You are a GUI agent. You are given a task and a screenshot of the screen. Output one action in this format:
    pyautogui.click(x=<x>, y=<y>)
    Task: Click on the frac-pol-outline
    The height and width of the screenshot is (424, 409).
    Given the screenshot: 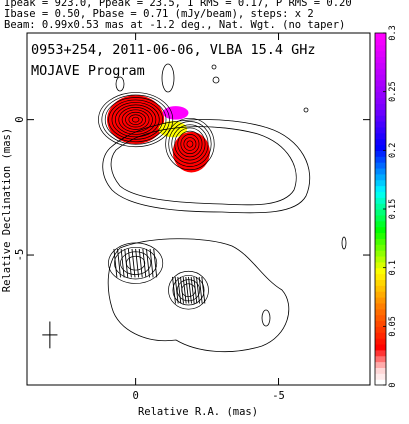 What is the action you would take?
    pyautogui.click(x=198, y=295)
    